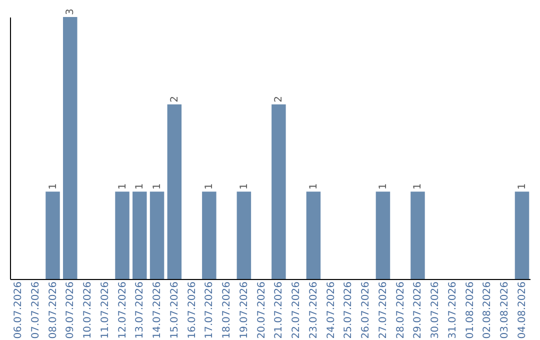  Describe the element at coordinates (105, 310) in the screenshot. I see `x-tick-label: 11.07.2026` at that location.